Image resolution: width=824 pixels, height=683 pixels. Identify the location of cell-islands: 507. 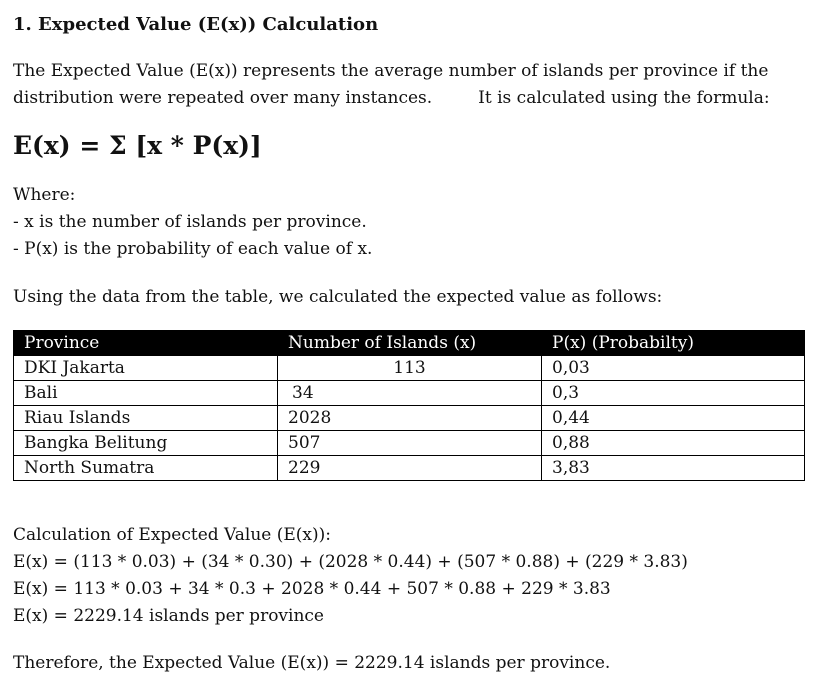
(409, 443).